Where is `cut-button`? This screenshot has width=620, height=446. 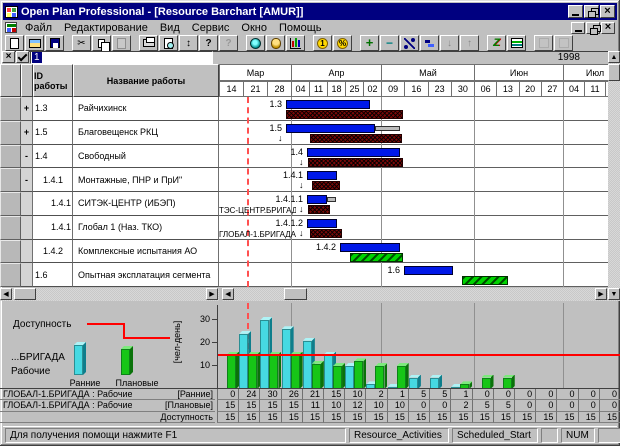 cut-button is located at coordinates (81, 43).